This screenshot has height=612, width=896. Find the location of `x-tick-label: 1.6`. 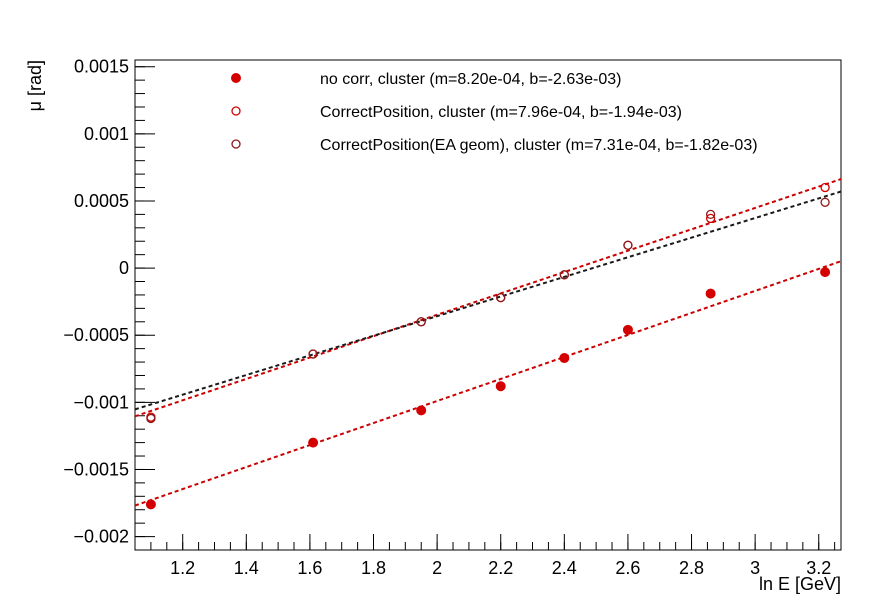

x-tick-label: 1.6 is located at coordinates (309, 568).